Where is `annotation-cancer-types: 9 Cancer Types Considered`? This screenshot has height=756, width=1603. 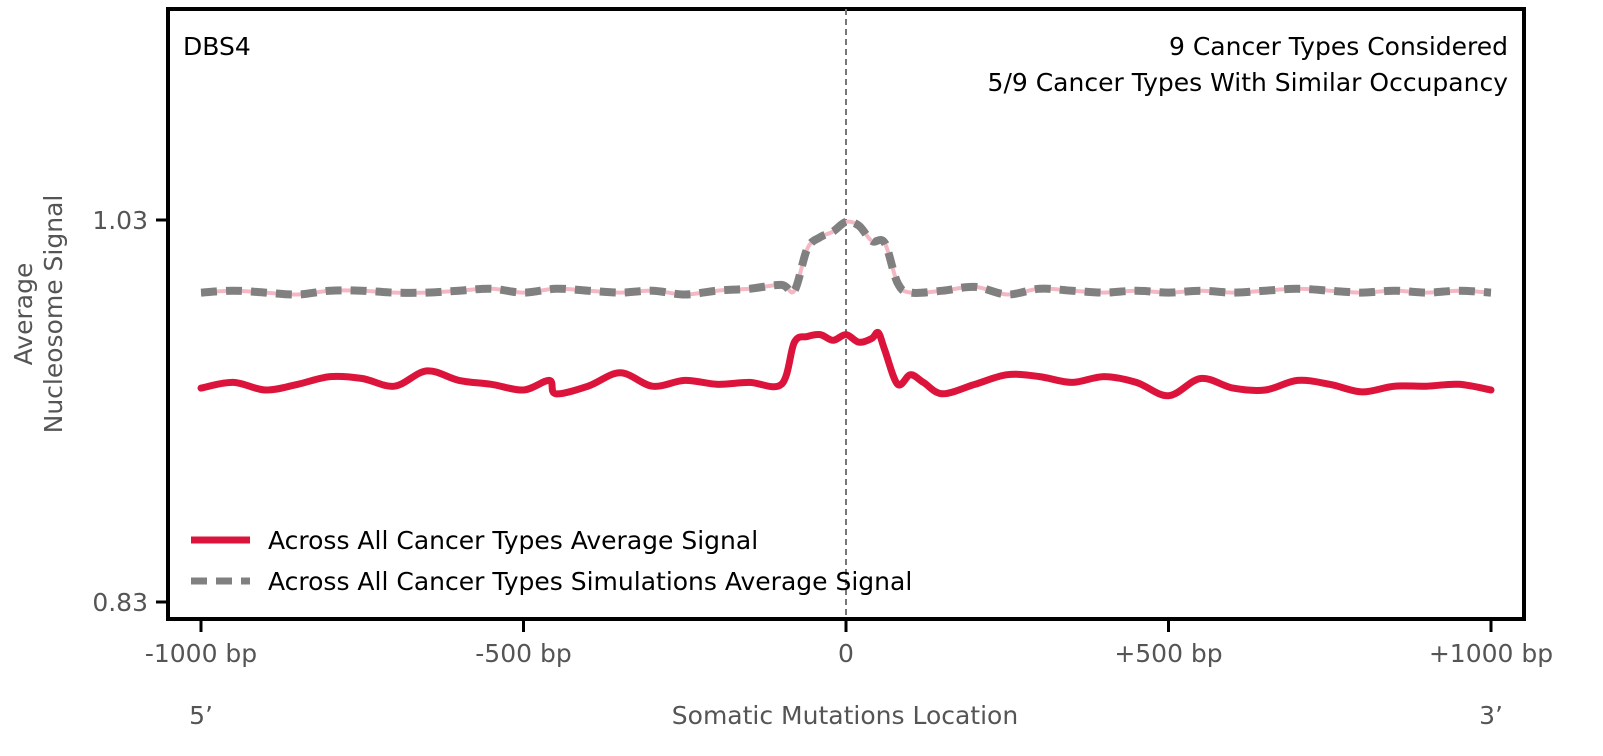
annotation-cancer-types: 9 Cancer Types Considered is located at coordinates (1338, 46).